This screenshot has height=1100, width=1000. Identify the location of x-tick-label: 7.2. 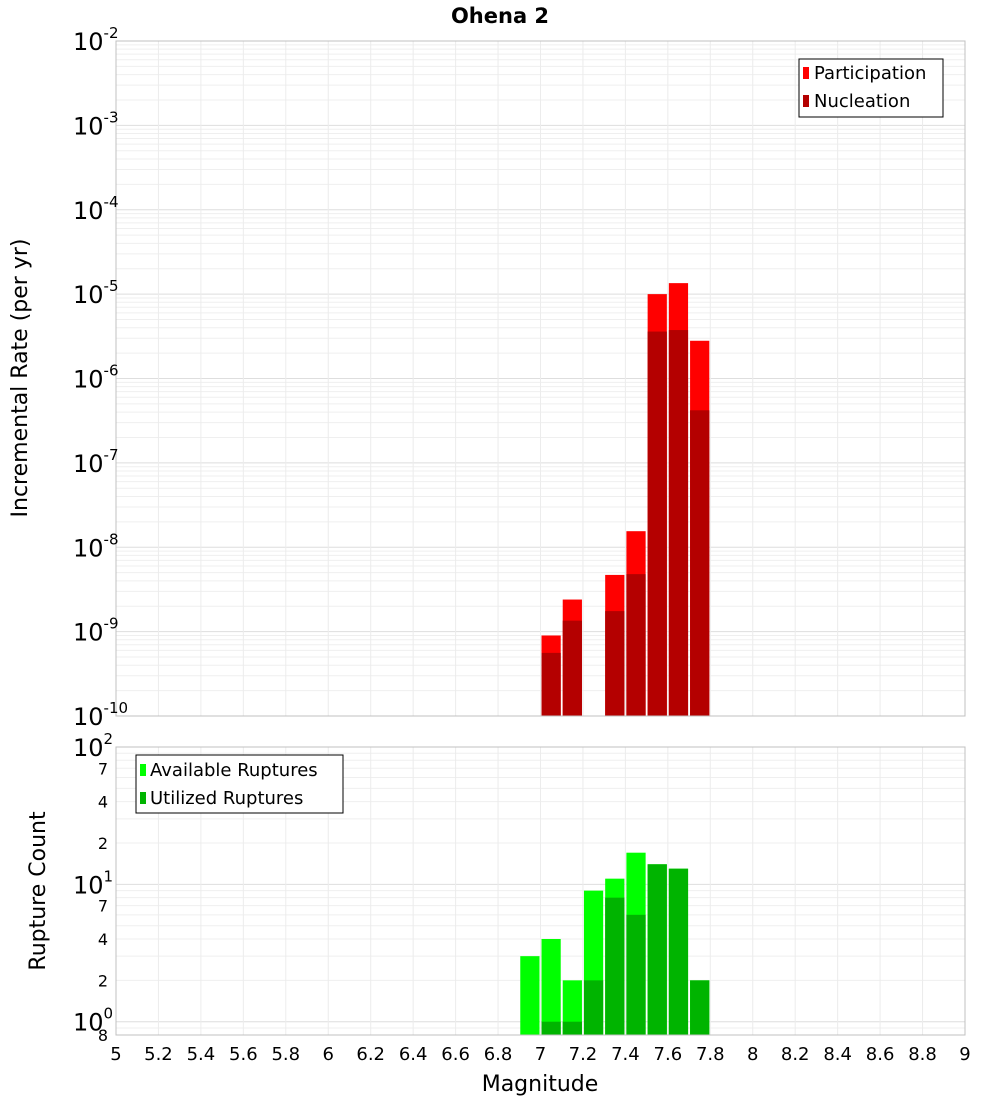
(583, 1054).